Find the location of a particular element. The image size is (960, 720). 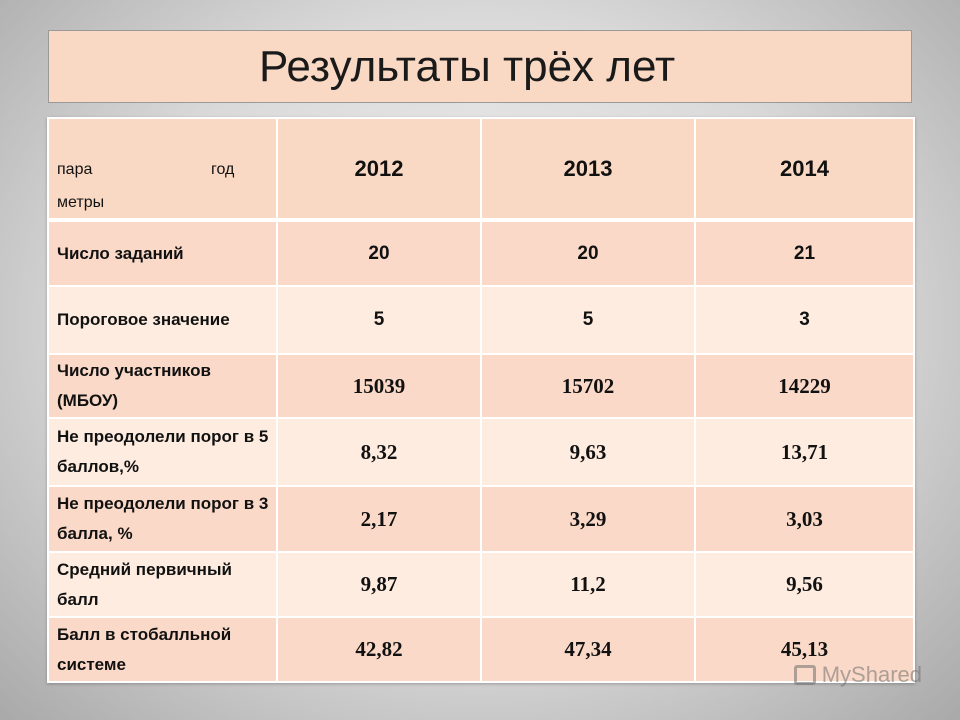

row-label: Средний первичный балл is located at coordinates (162, 584).